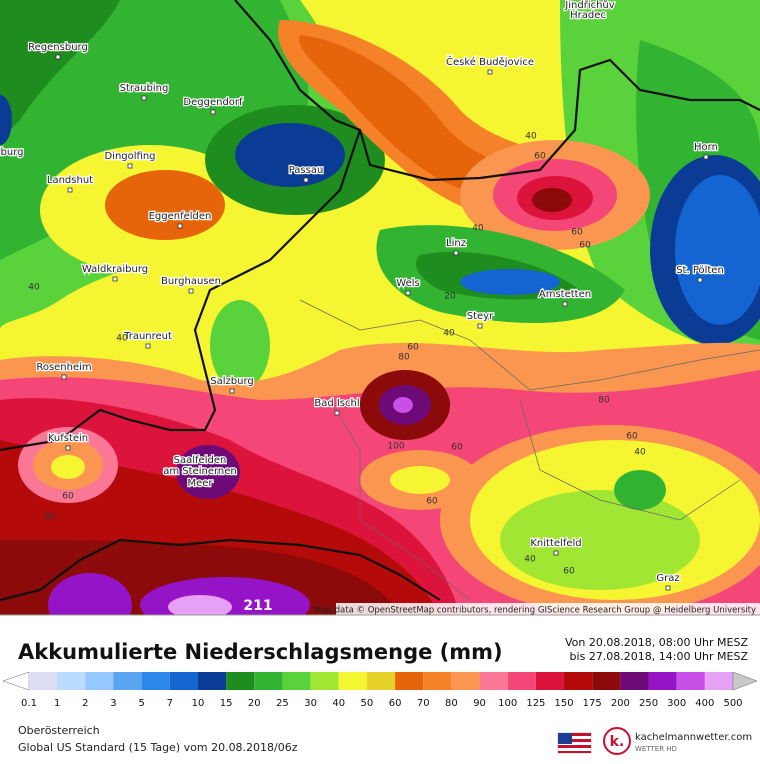 The width and height of the screenshot is (760, 764). What do you see at coordinates (451, 703) in the screenshot?
I see `legend-label: 80` at bounding box center [451, 703].